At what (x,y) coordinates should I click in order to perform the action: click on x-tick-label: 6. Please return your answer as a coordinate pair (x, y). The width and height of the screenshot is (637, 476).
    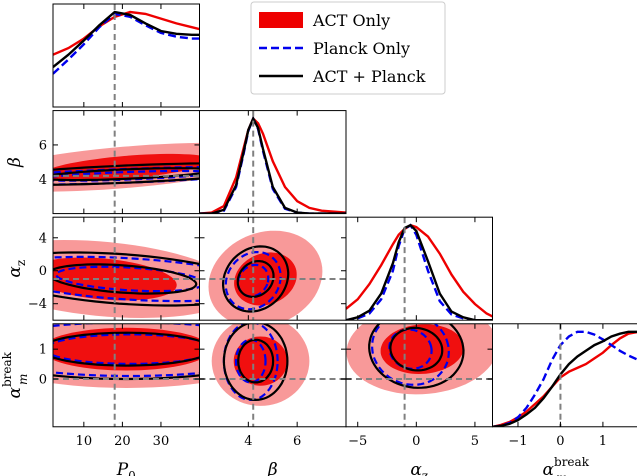
    Looking at the image, I should click on (297, 441).